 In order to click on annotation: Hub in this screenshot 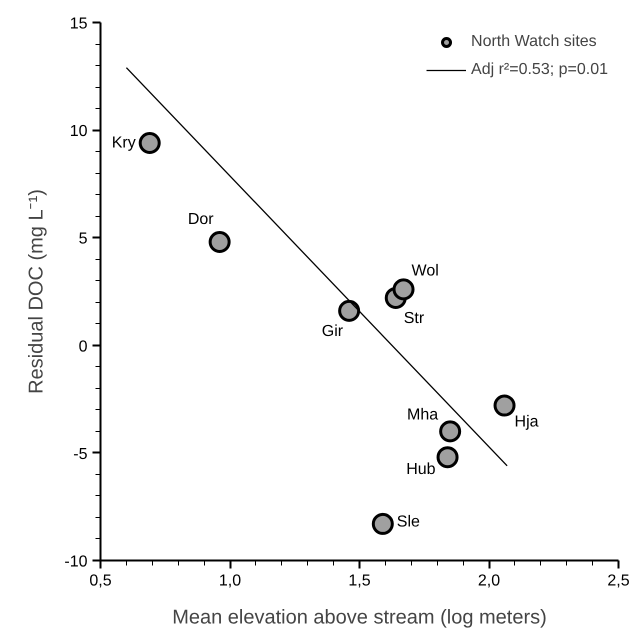, I will do `click(421, 469)`.